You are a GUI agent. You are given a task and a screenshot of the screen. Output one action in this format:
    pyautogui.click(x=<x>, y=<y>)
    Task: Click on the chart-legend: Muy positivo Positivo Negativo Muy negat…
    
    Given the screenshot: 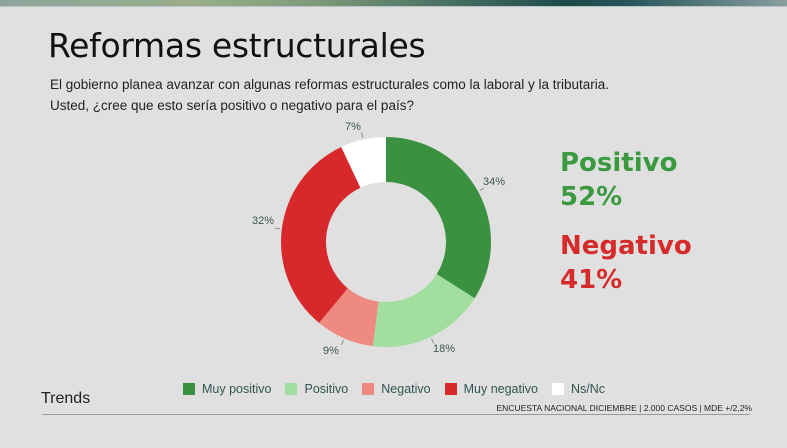 What is the action you would take?
    pyautogui.click(x=401, y=389)
    